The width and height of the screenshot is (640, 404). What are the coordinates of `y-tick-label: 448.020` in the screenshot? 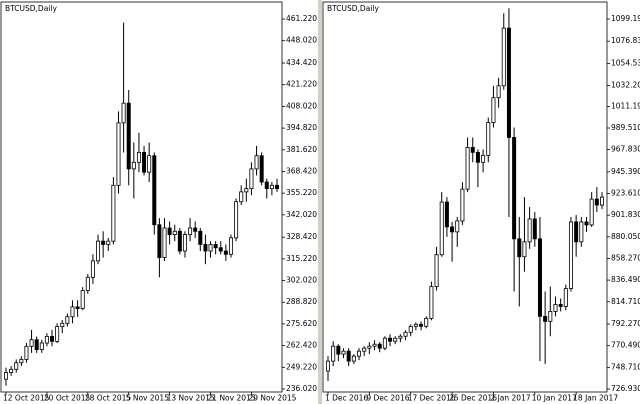 It's located at (301, 40).